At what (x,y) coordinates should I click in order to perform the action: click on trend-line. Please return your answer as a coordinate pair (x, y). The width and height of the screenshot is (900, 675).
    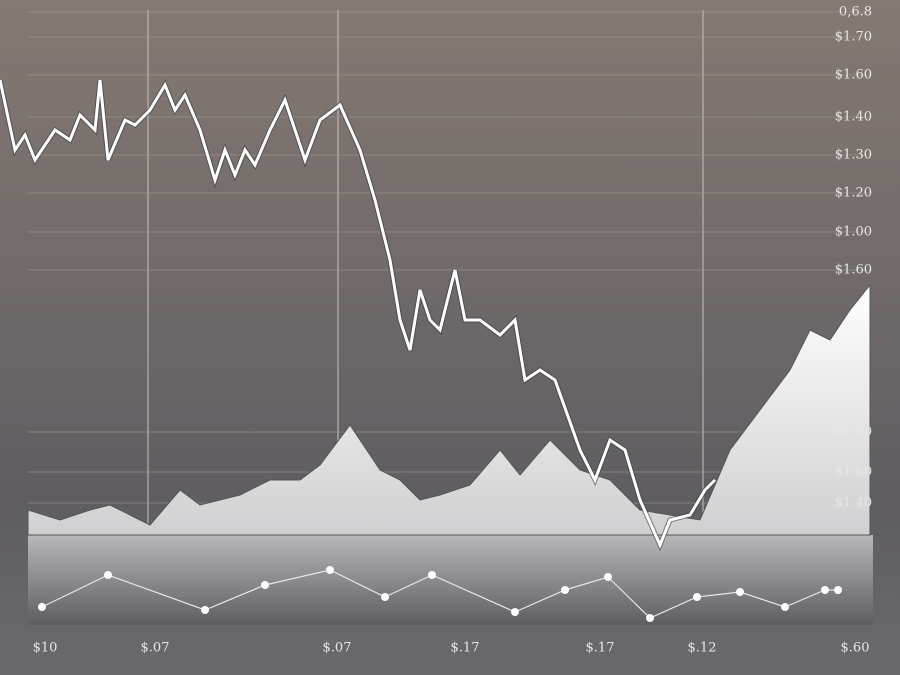
    Looking at the image, I should click on (439, 594).